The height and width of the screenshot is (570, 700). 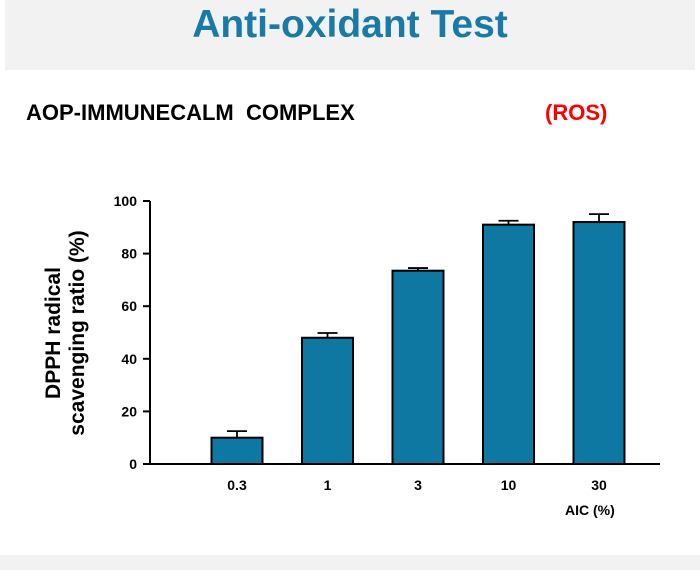 I want to click on footer-band, so click(x=350, y=562).